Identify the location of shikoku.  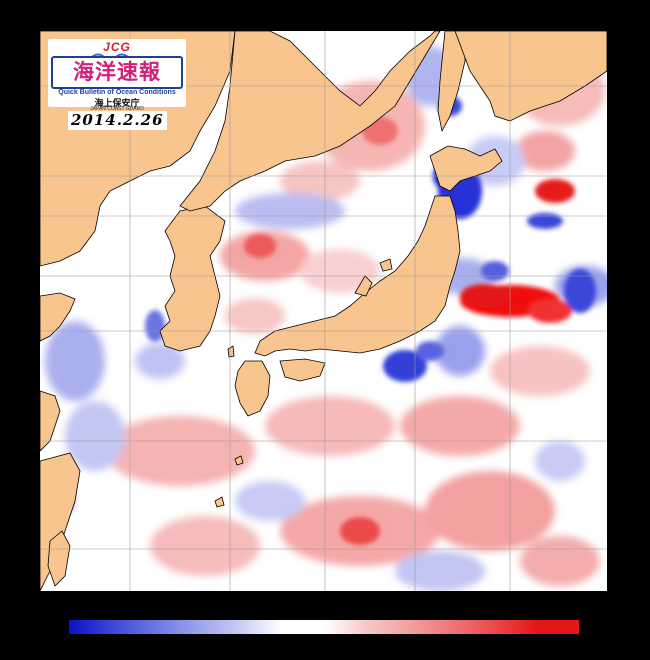
(302, 370).